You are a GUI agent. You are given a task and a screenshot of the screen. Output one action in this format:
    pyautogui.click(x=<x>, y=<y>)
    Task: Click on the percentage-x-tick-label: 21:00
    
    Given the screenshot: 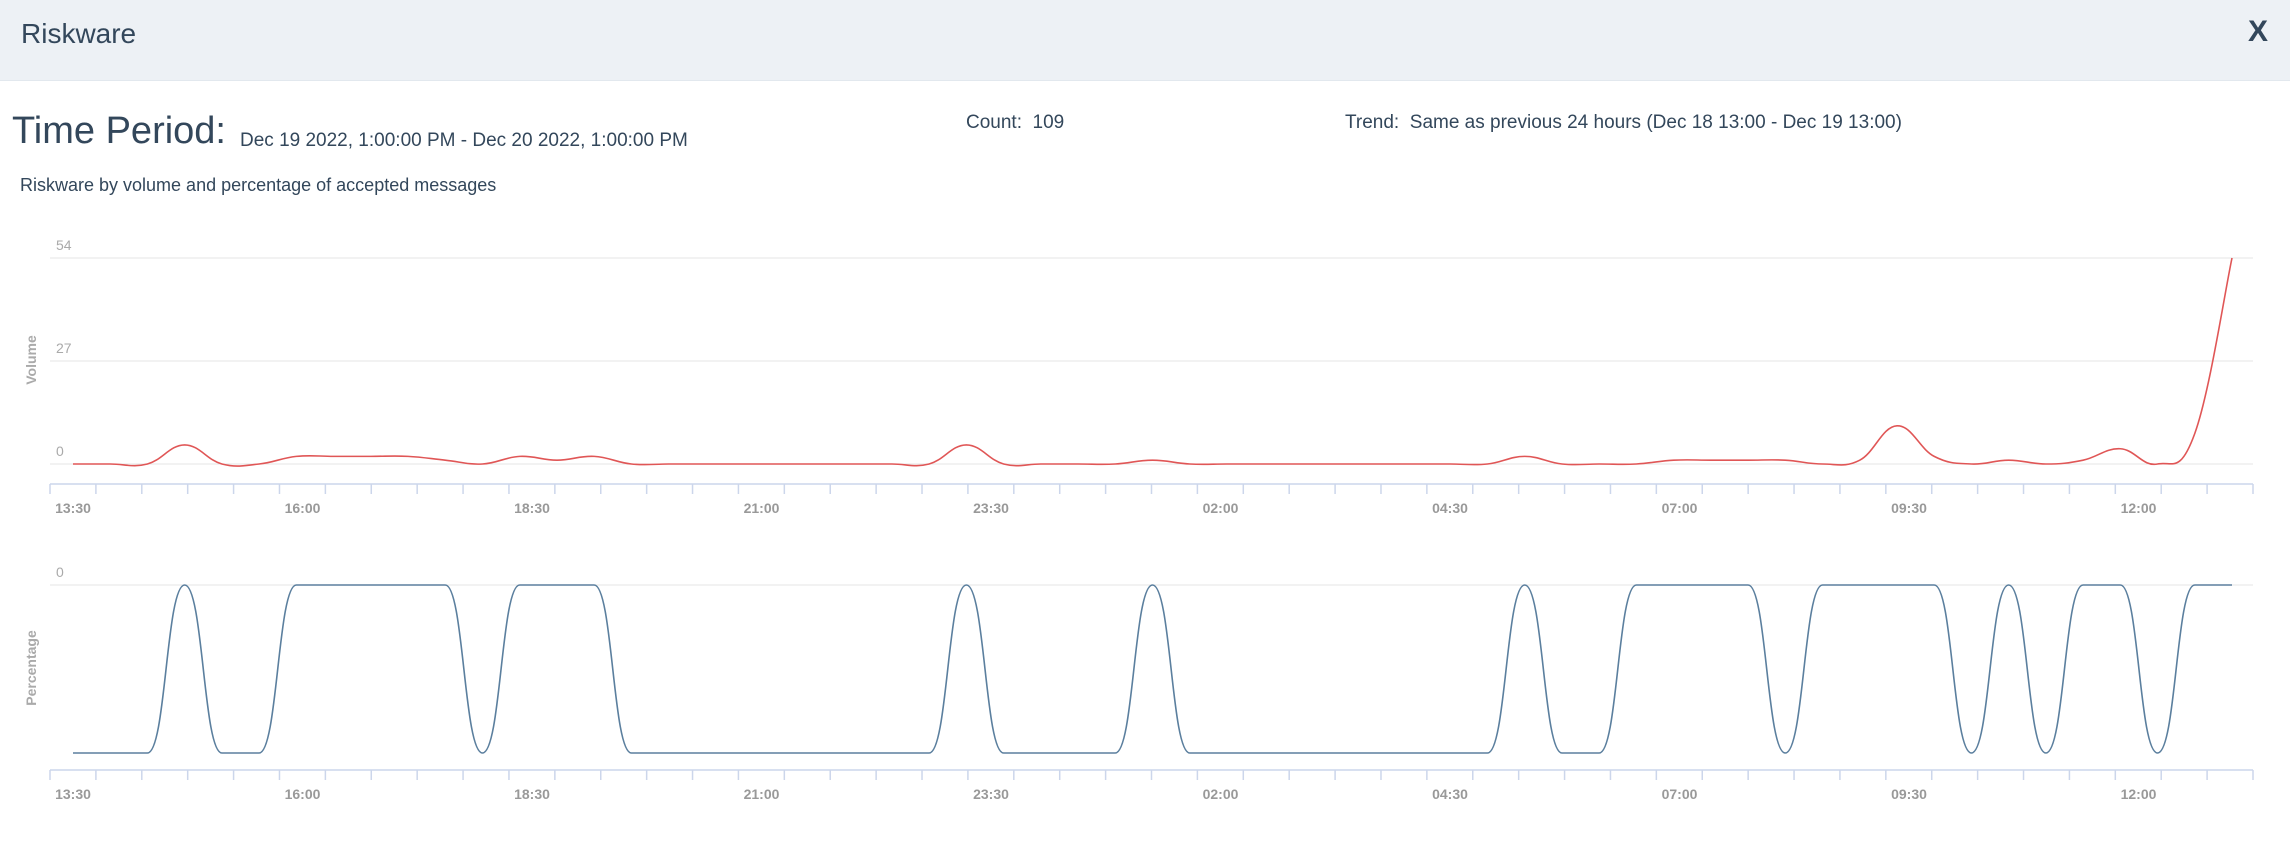 What is the action you would take?
    pyautogui.click(x=762, y=794)
    